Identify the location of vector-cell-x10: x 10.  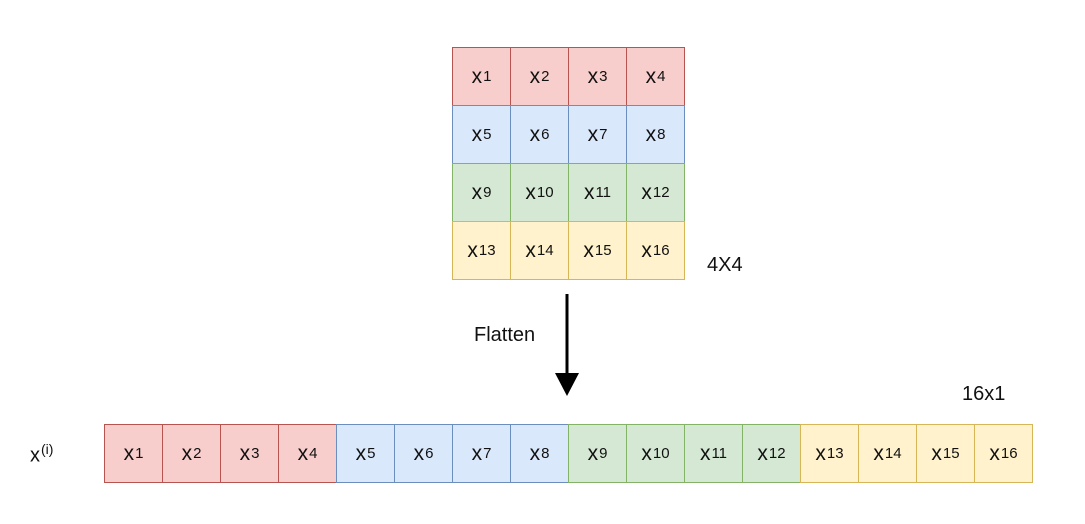
(655, 453).